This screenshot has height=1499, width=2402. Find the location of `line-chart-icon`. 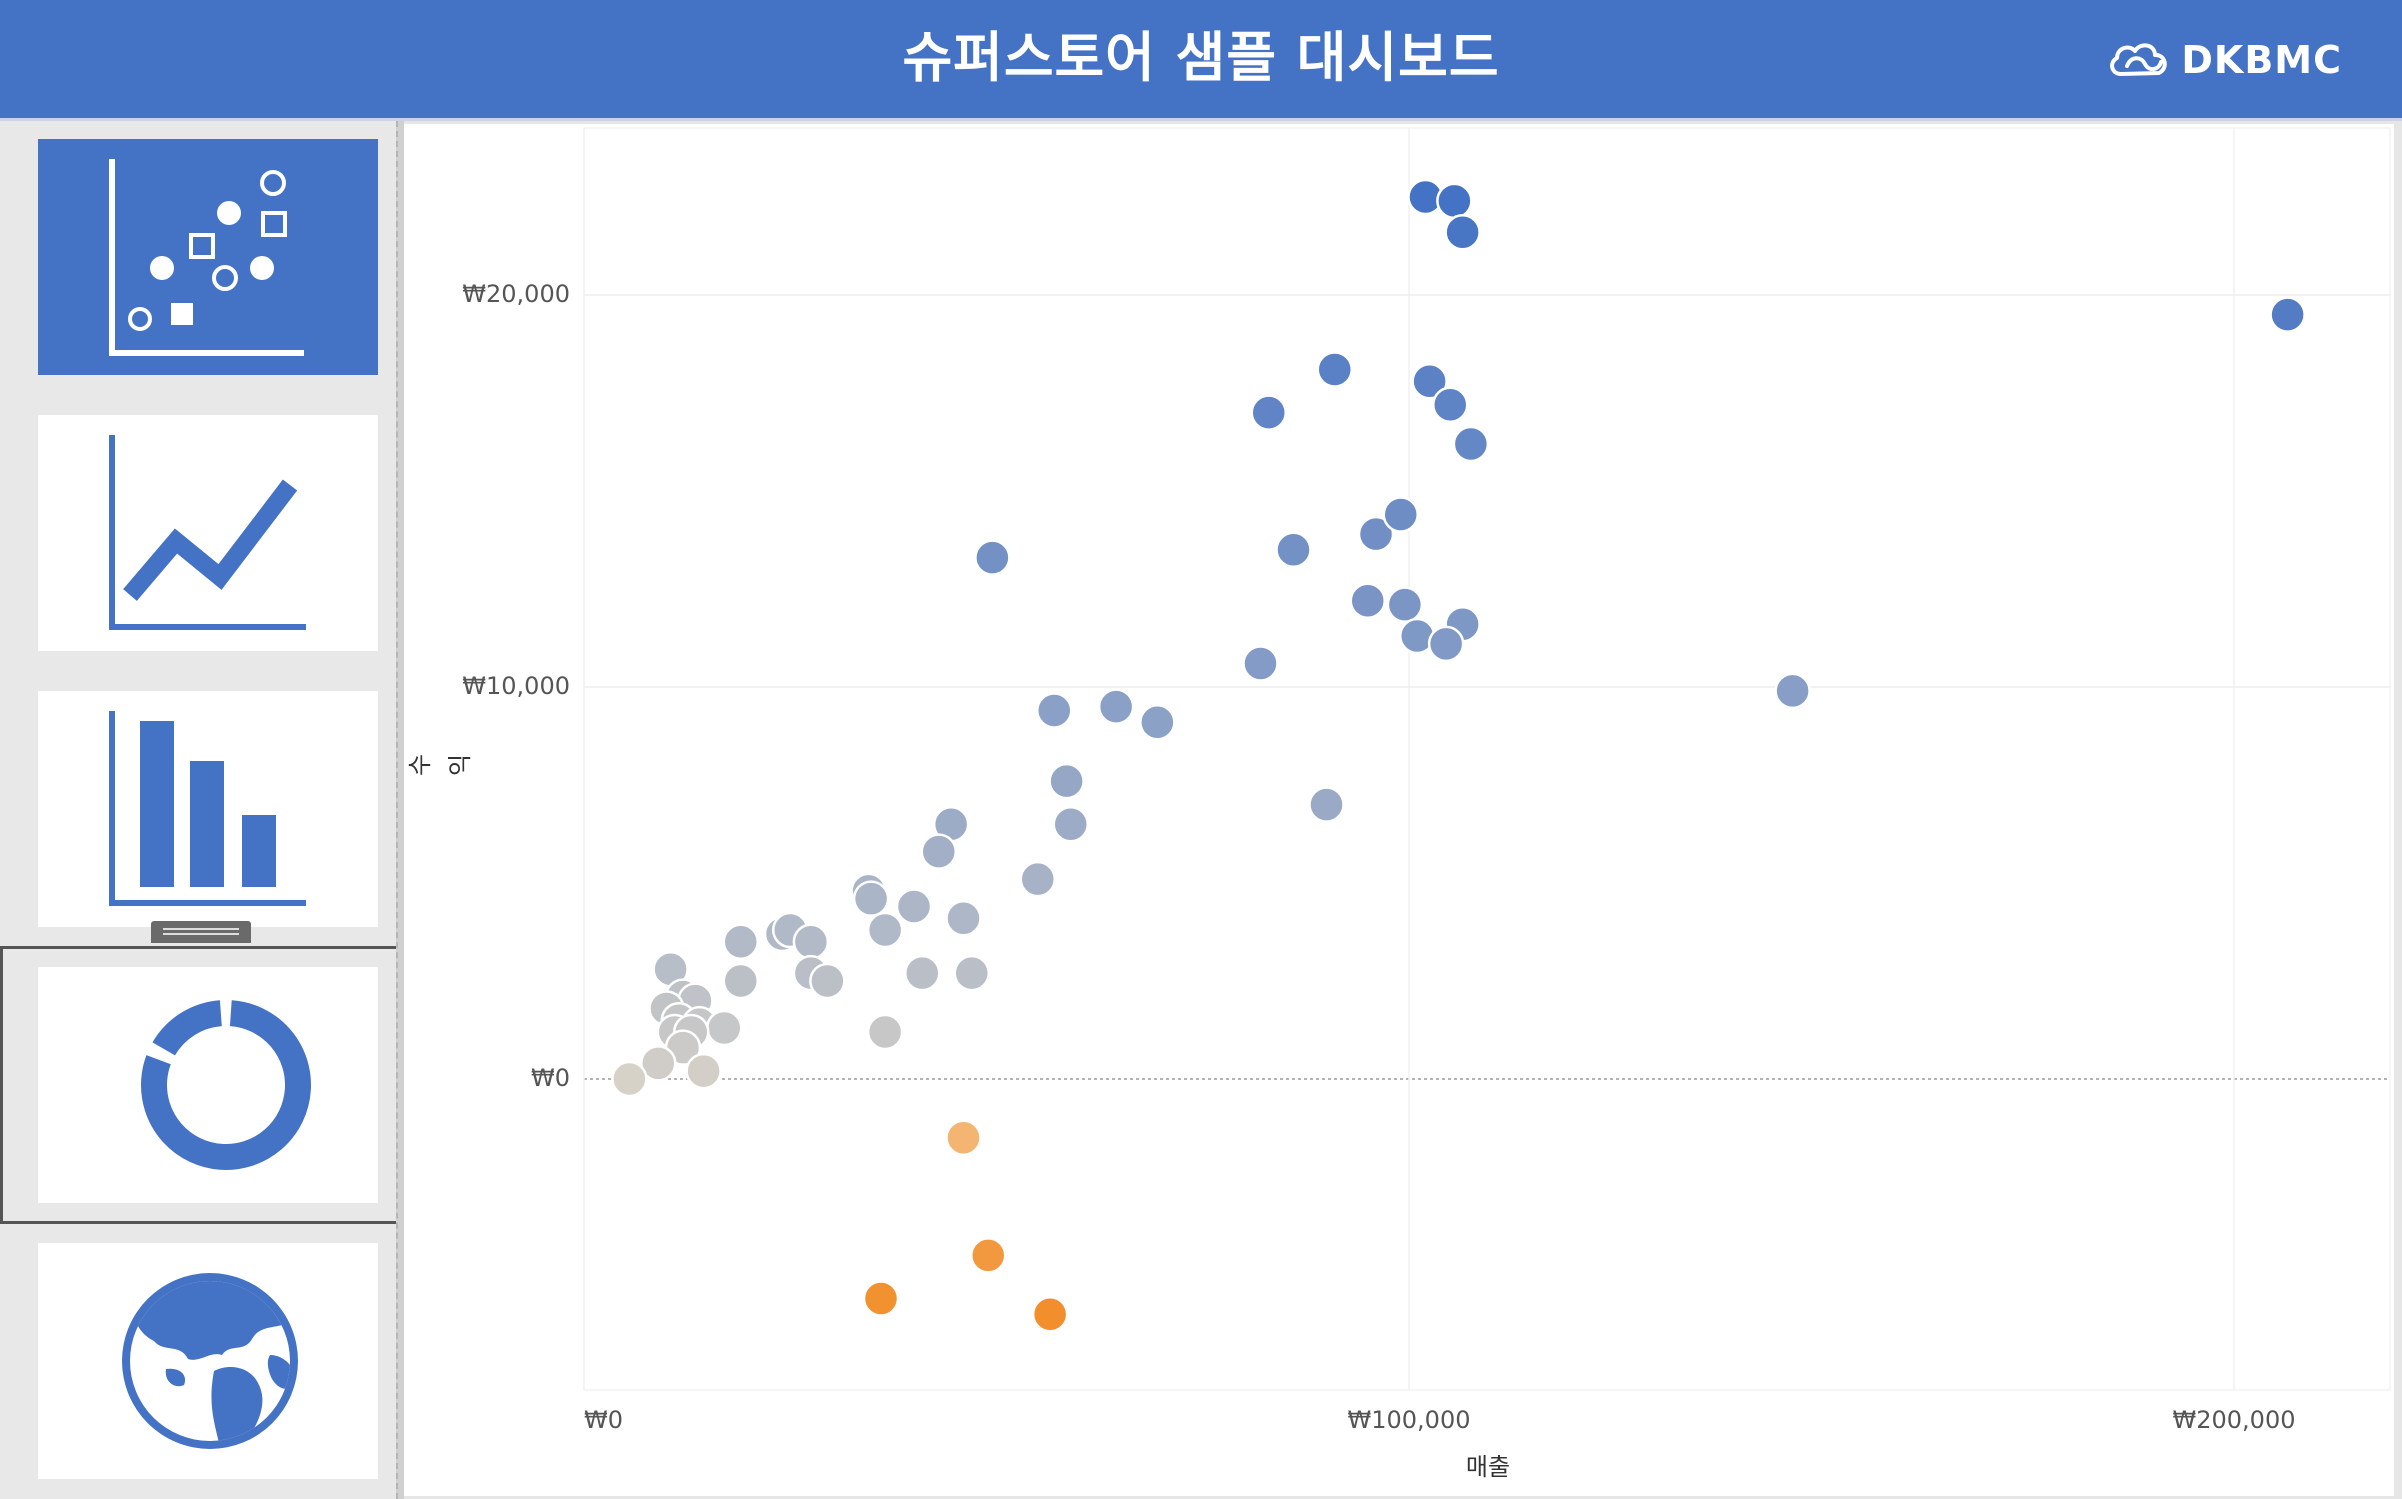

line-chart-icon is located at coordinates (207, 532).